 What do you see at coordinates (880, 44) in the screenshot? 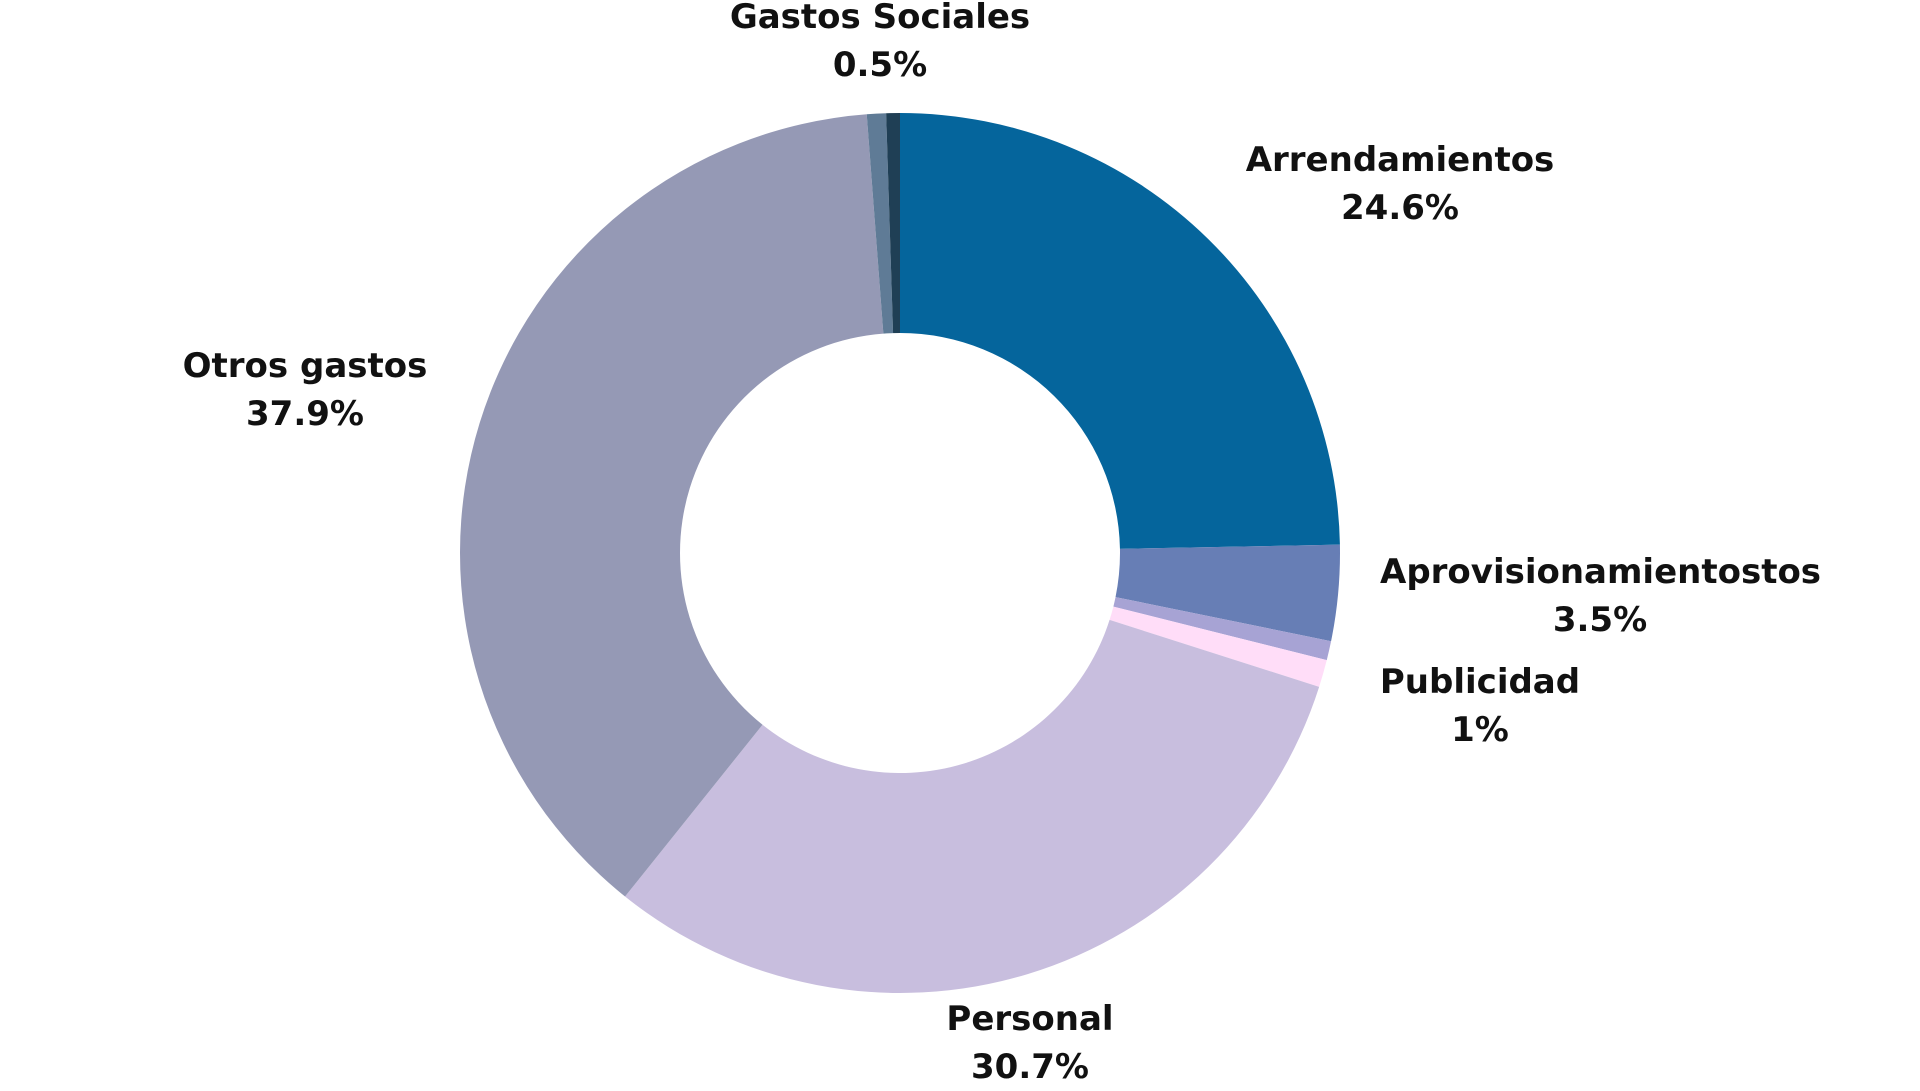
I see `label-gastos-sociales: Gastos Sociales 0.5%` at bounding box center [880, 44].